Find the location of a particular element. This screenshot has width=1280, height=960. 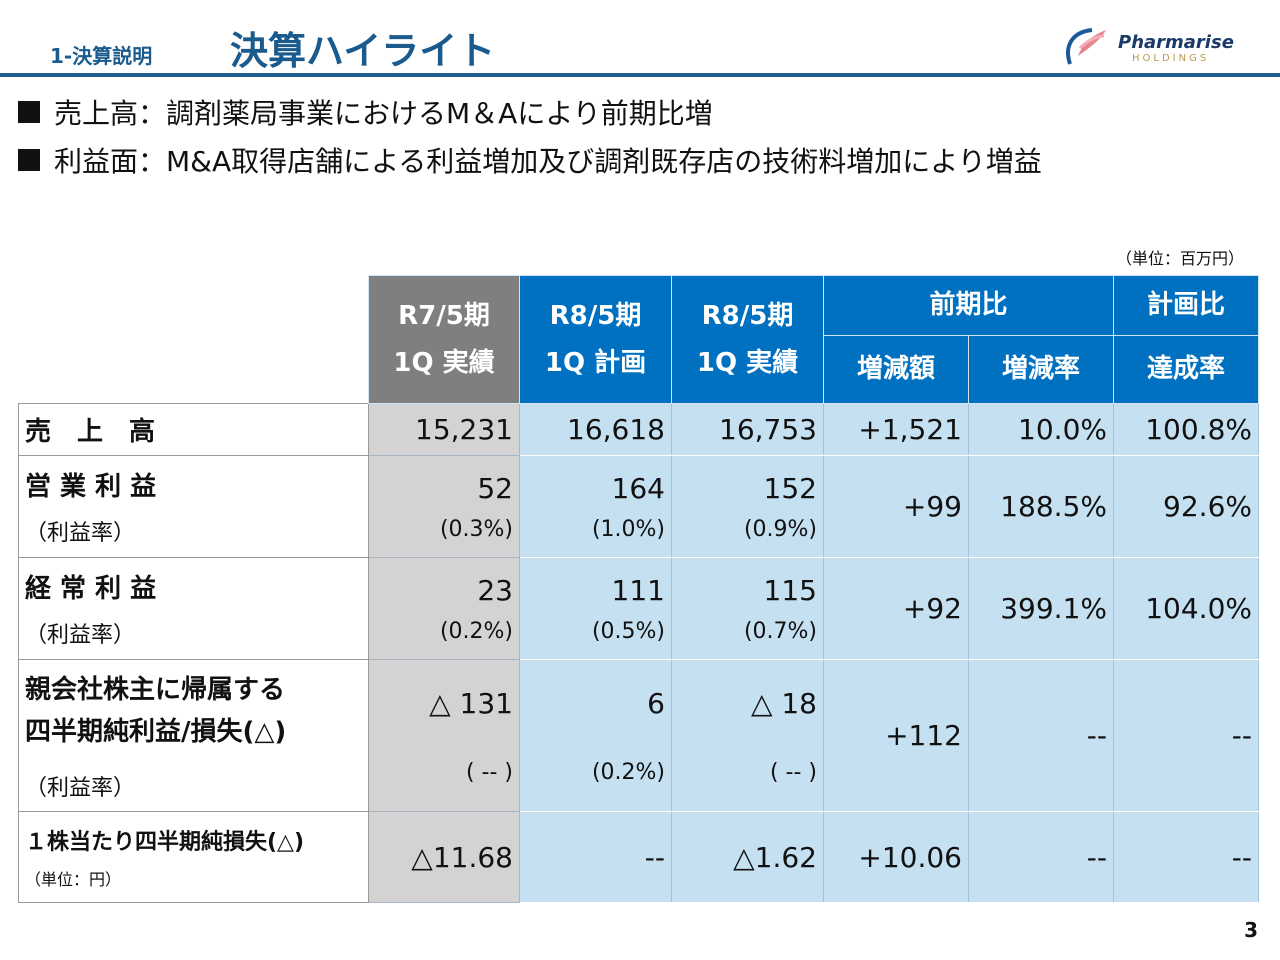

page-title: 決算ハイライト is located at coordinates (363, 51).